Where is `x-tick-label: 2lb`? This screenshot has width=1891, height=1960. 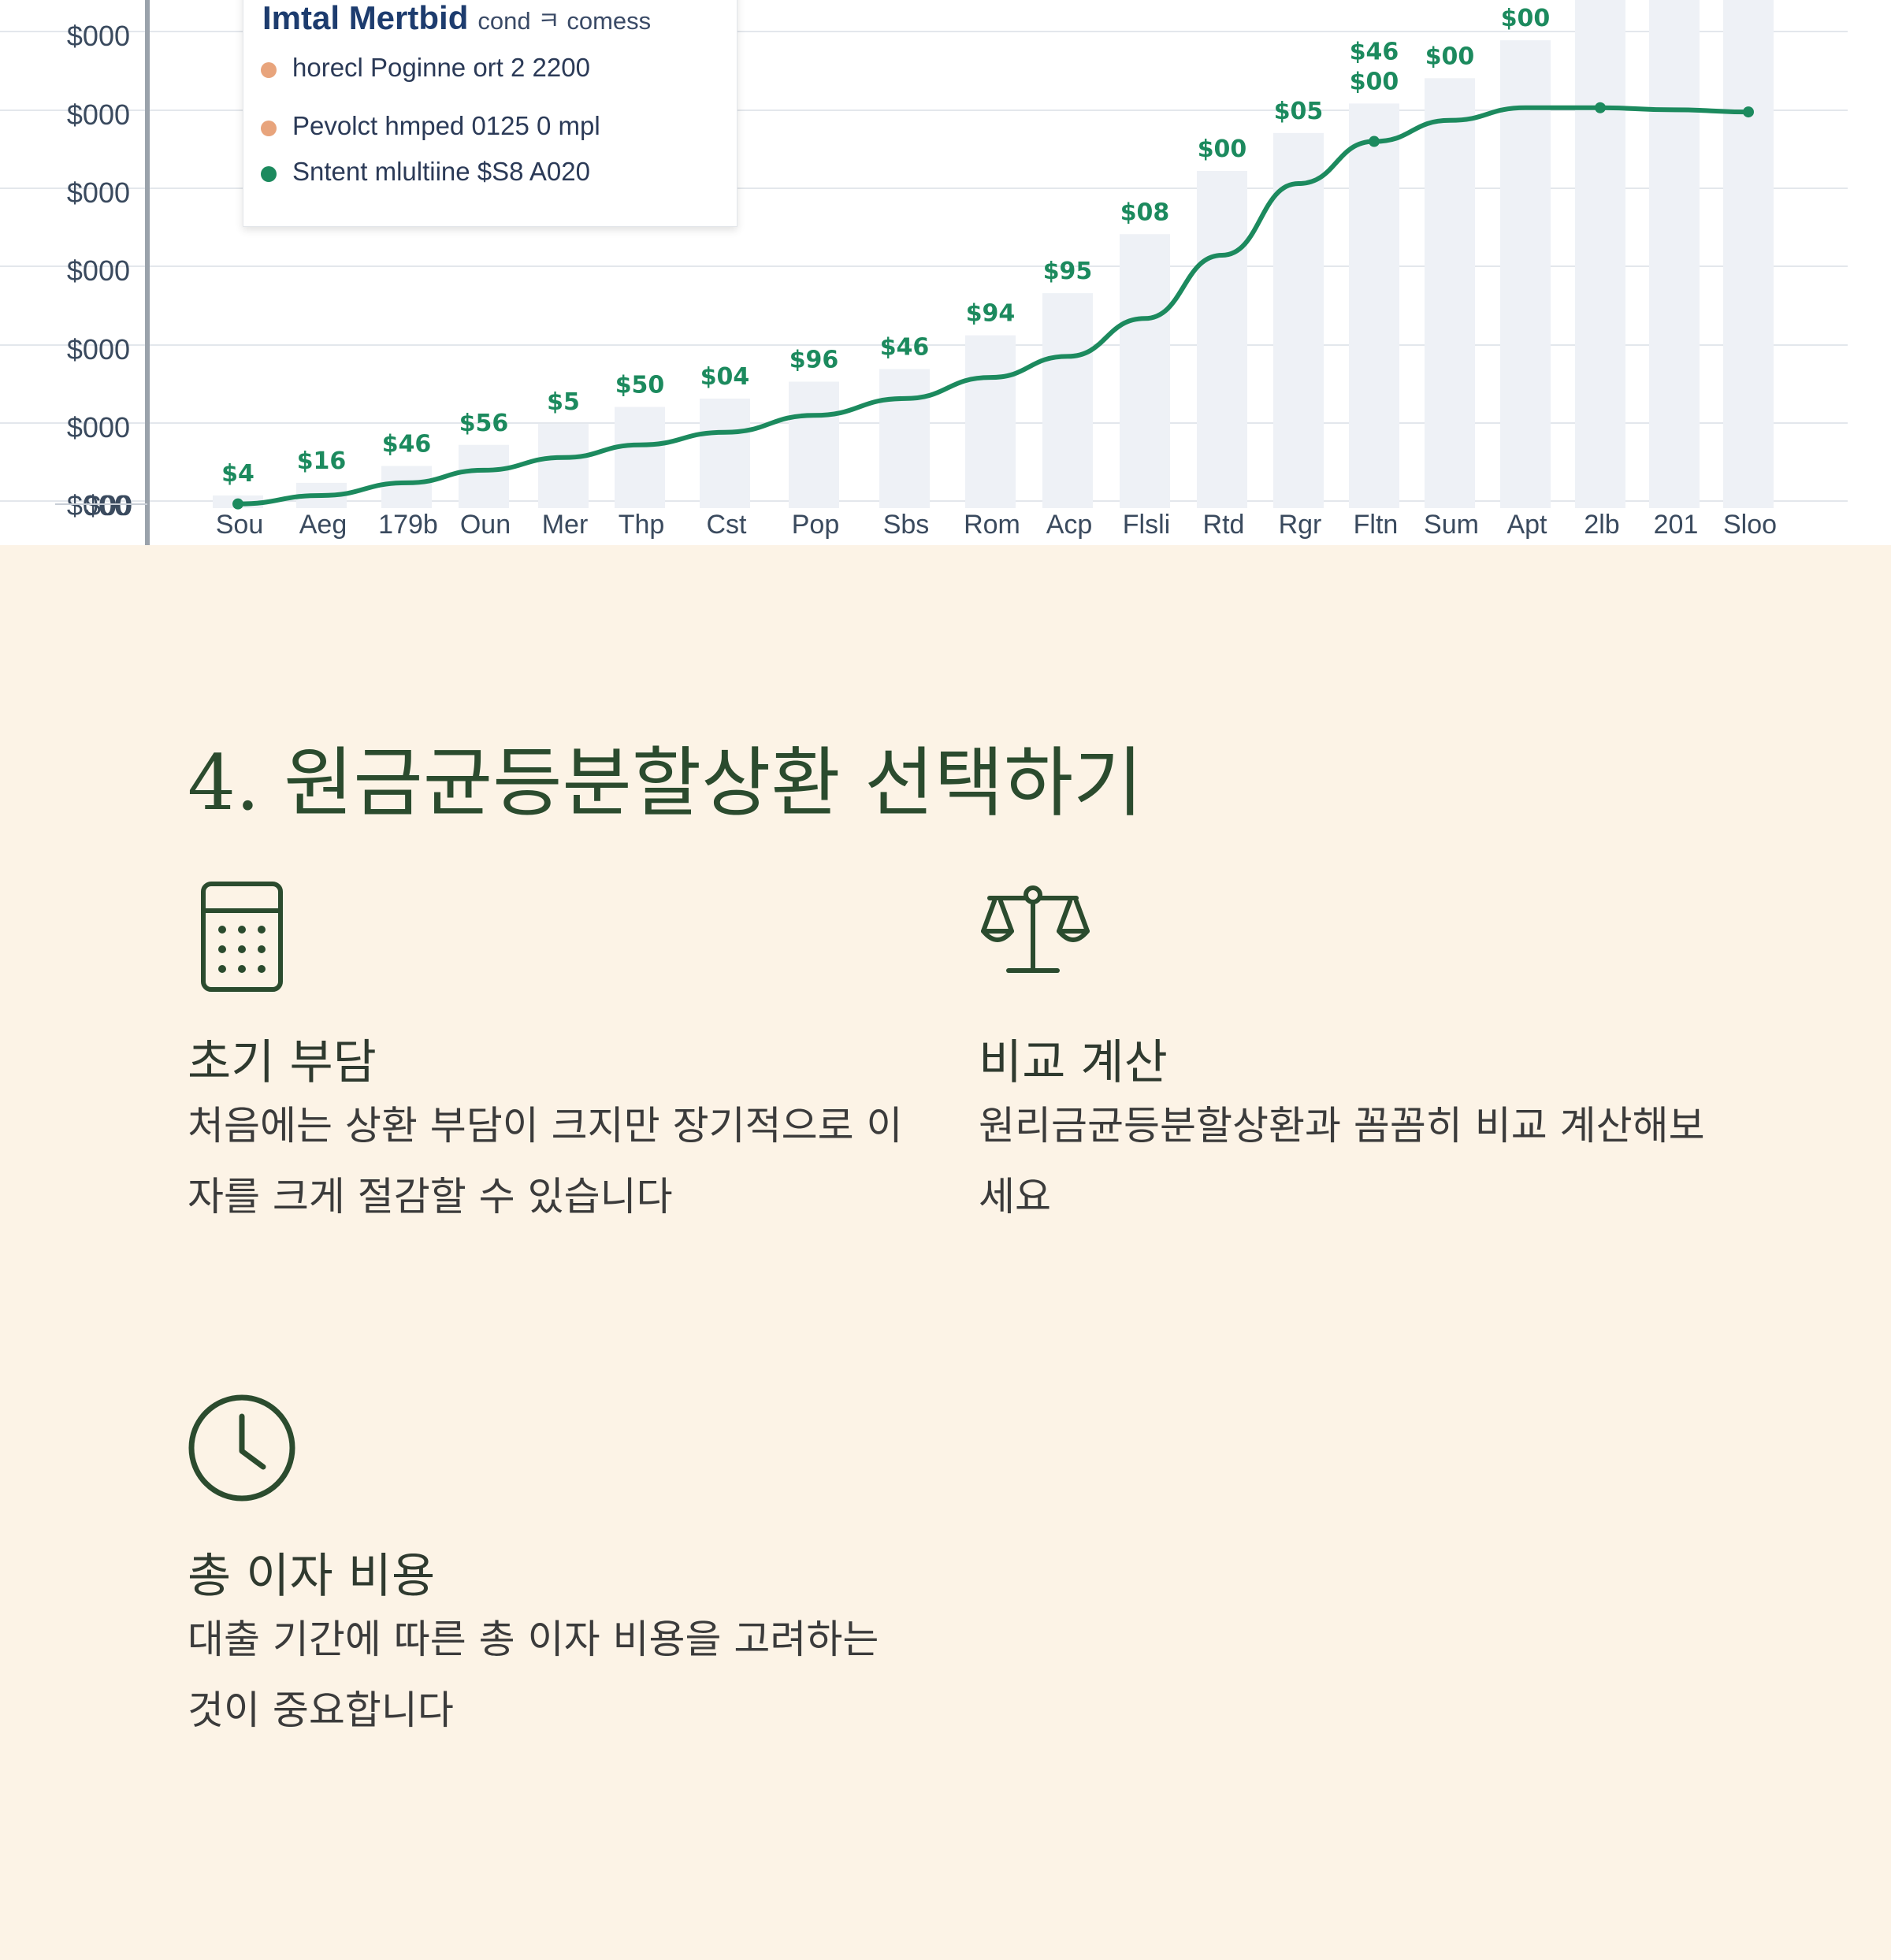
x-tick-label: 2lb is located at coordinates (1602, 525).